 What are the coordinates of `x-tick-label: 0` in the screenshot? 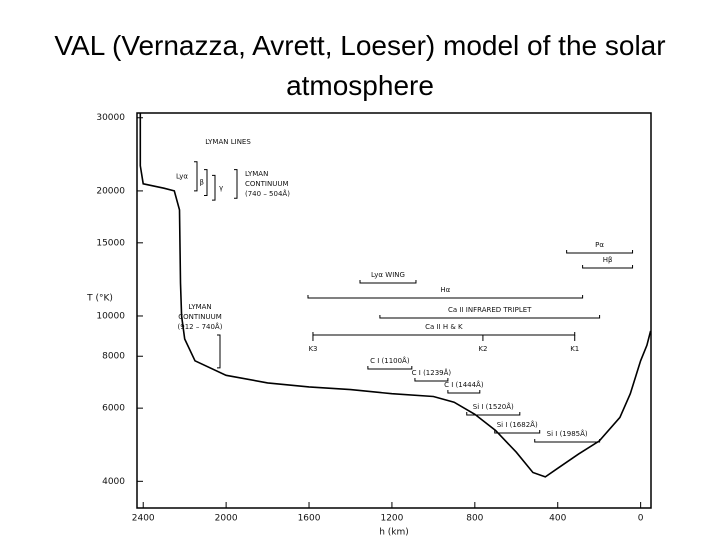 It's located at (641, 519).